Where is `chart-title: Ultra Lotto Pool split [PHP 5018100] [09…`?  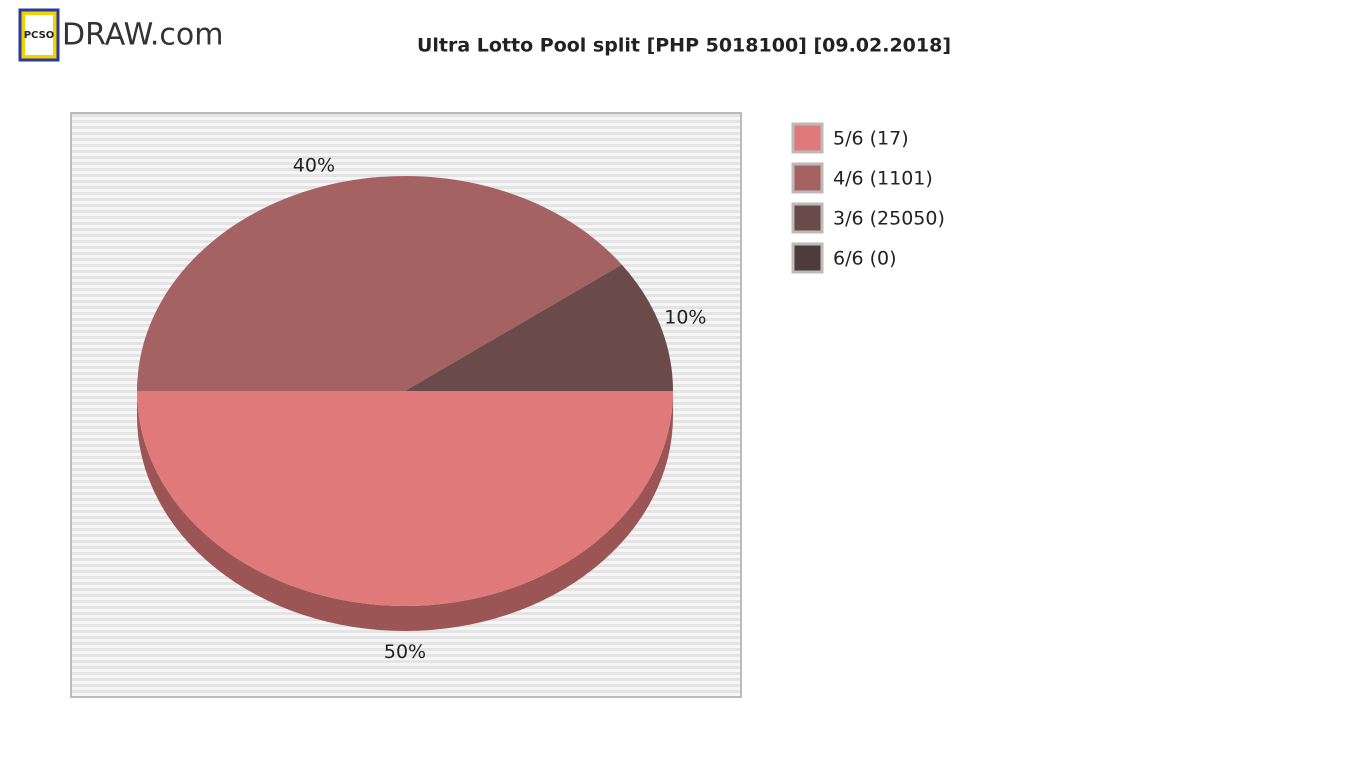
chart-title: Ultra Lotto Pool split [PHP 5018100] [09… is located at coordinates (684, 46).